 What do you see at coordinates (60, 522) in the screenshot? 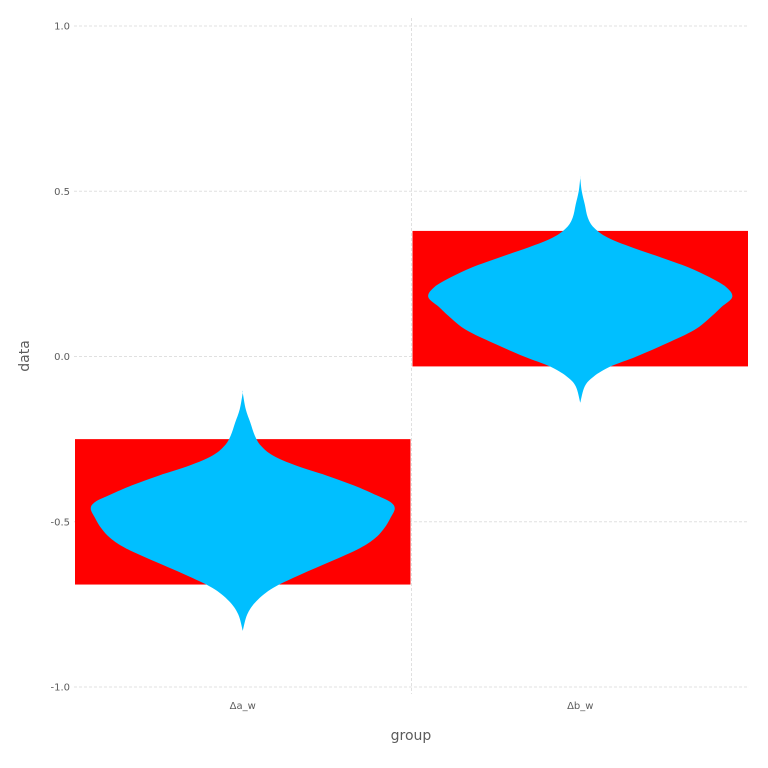
I see `y-tick-label: -0.5` at bounding box center [60, 522].